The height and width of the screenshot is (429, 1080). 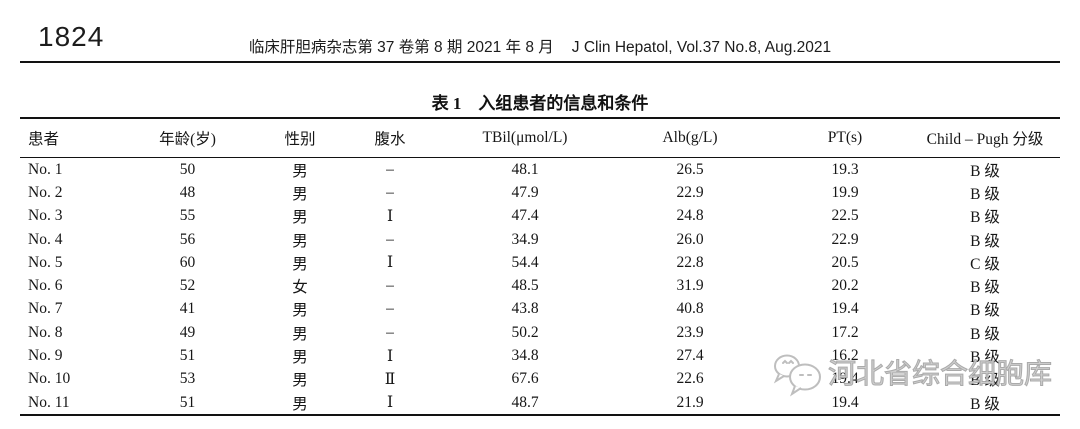 I want to click on table-row: No. 2 48 男 – 47.9 22.9 19.9 B 级, so click(x=540, y=192).